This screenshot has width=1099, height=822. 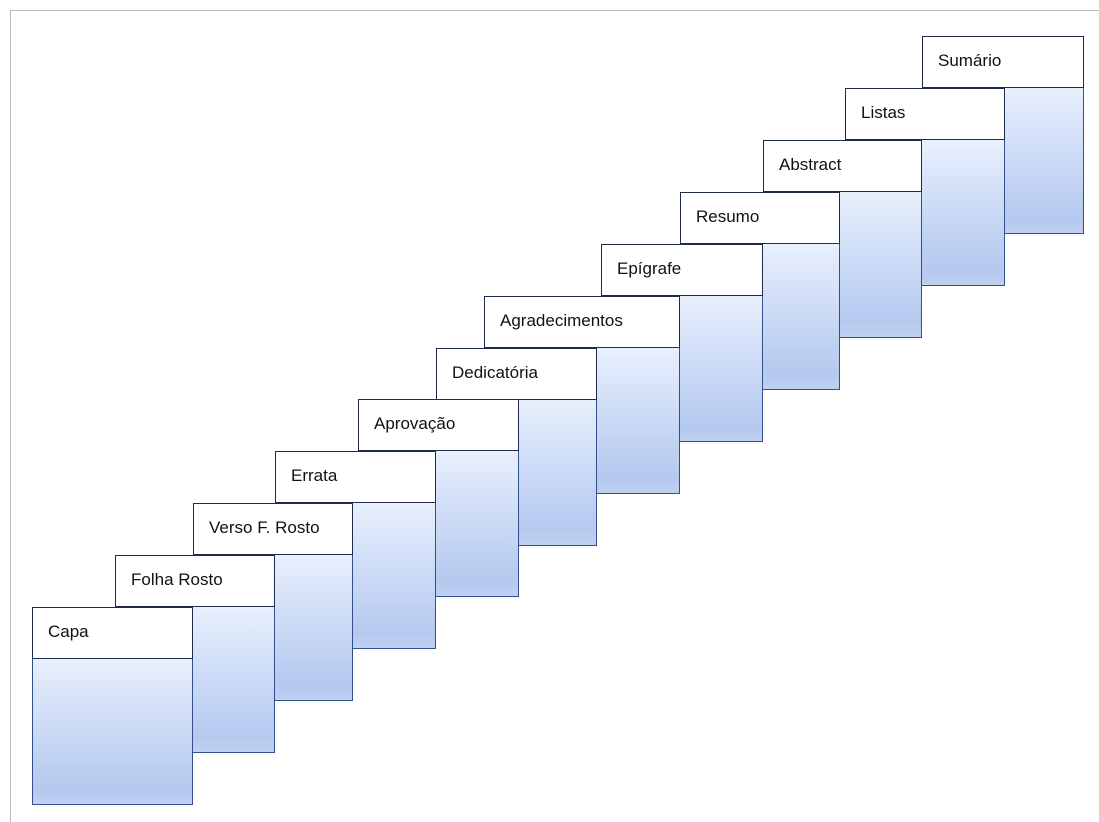 What do you see at coordinates (925, 114) in the screenshot?
I see `step-label: Listas` at bounding box center [925, 114].